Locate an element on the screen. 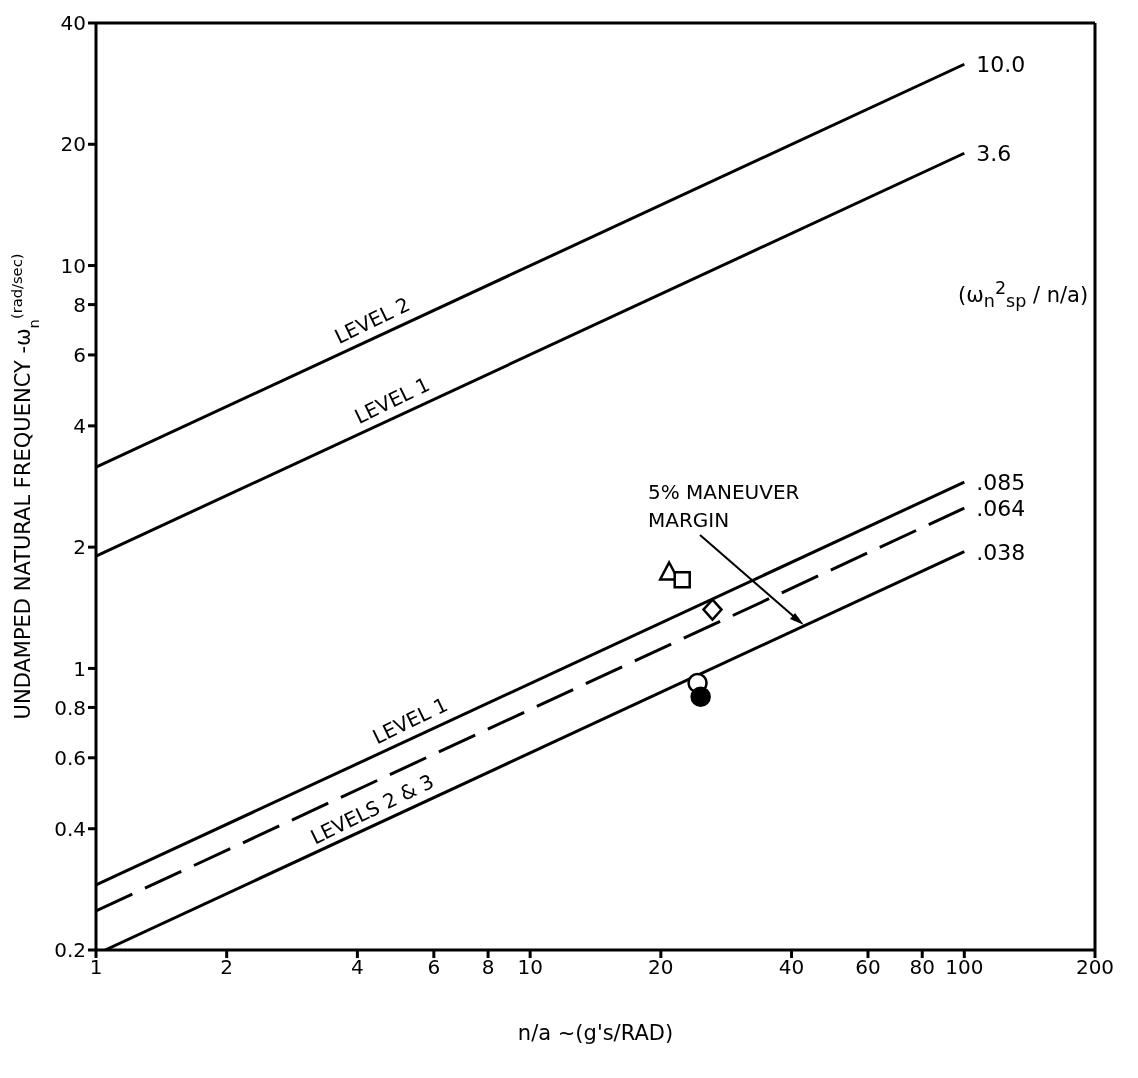 The width and height of the screenshot is (1138, 1078). x-tick-label: 8 is located at coordinates (488, 967).